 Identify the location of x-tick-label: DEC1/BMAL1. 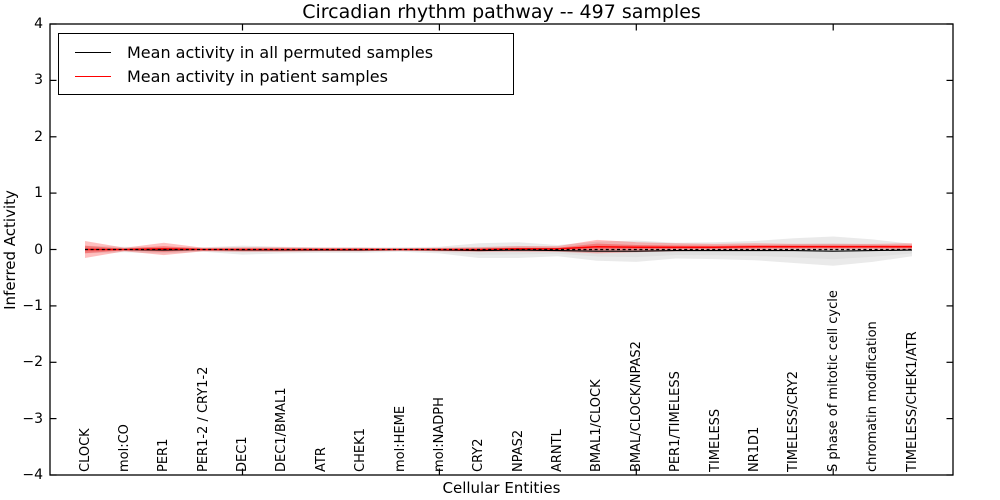
(282, 430).